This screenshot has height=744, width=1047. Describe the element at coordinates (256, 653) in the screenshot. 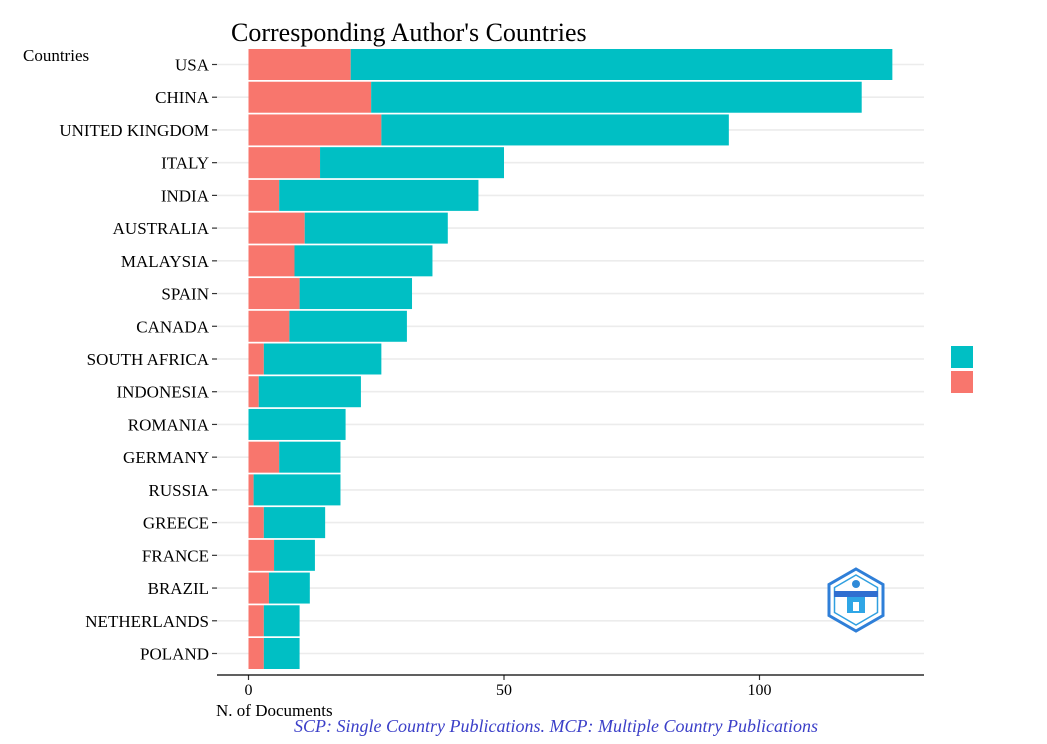

I see `bar-mcp-poland` at that location.